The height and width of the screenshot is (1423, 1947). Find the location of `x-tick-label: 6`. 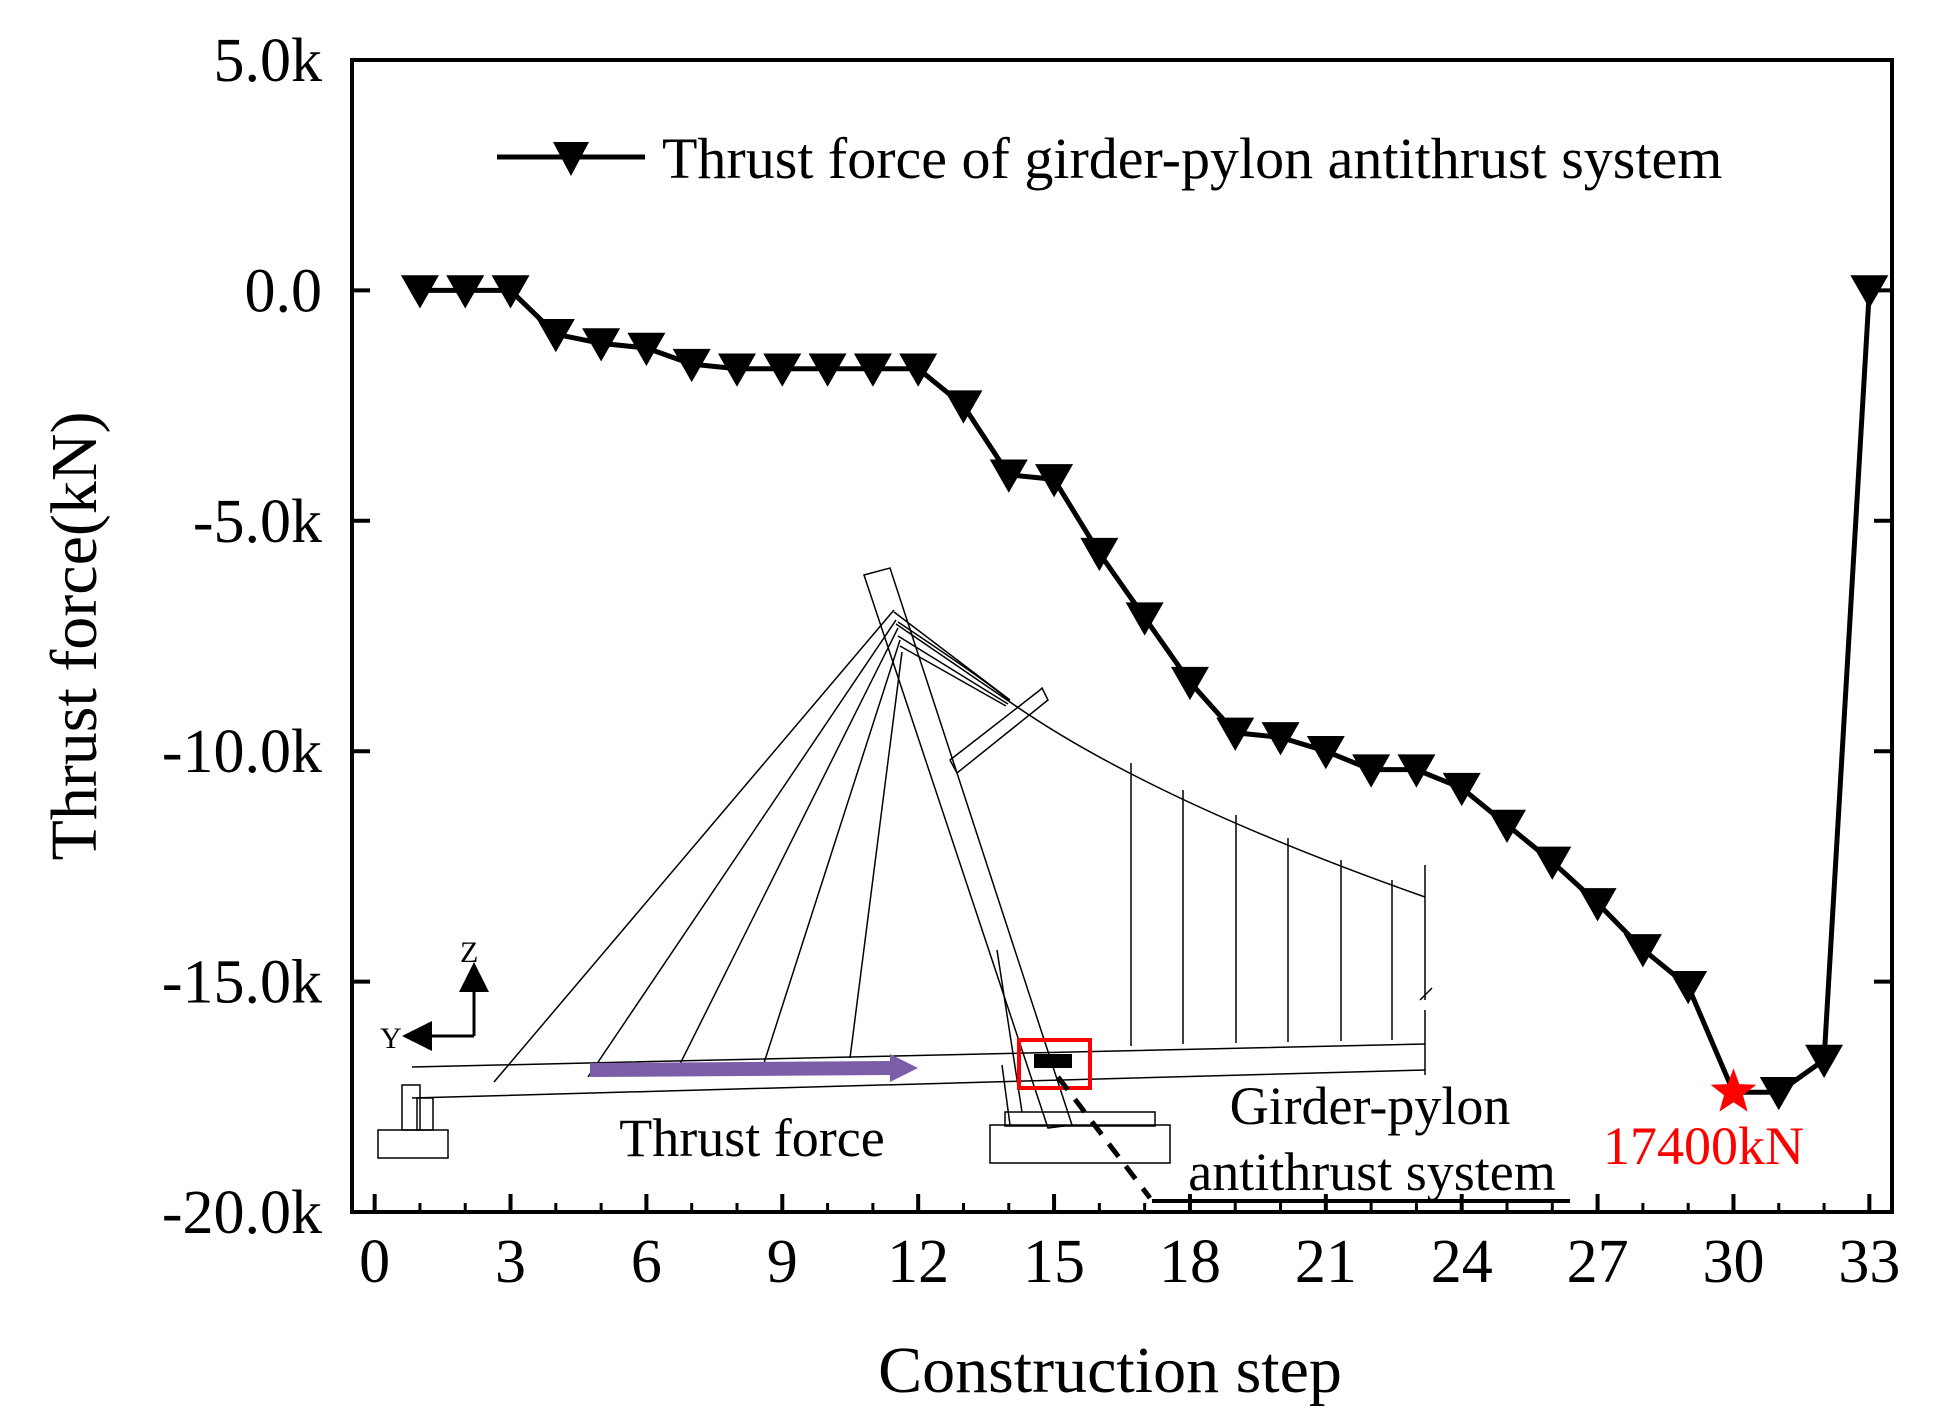

x-tick-label: 6 is located at coordinates (646, 1262).